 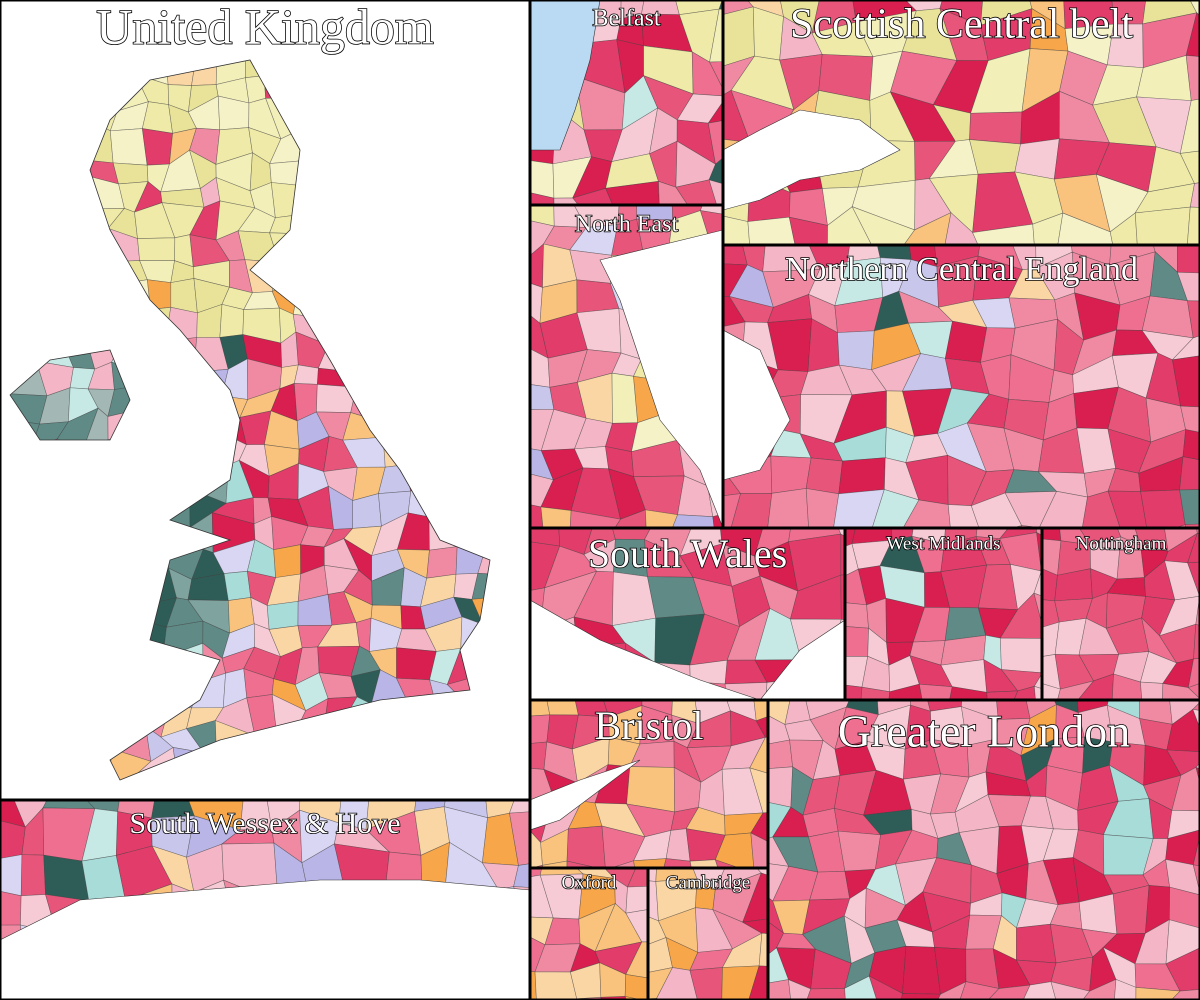 What do you see at coordinates (984, 731) in the screenshot?
I see `panel-title: Greater London` at bounding box center [984, 731].